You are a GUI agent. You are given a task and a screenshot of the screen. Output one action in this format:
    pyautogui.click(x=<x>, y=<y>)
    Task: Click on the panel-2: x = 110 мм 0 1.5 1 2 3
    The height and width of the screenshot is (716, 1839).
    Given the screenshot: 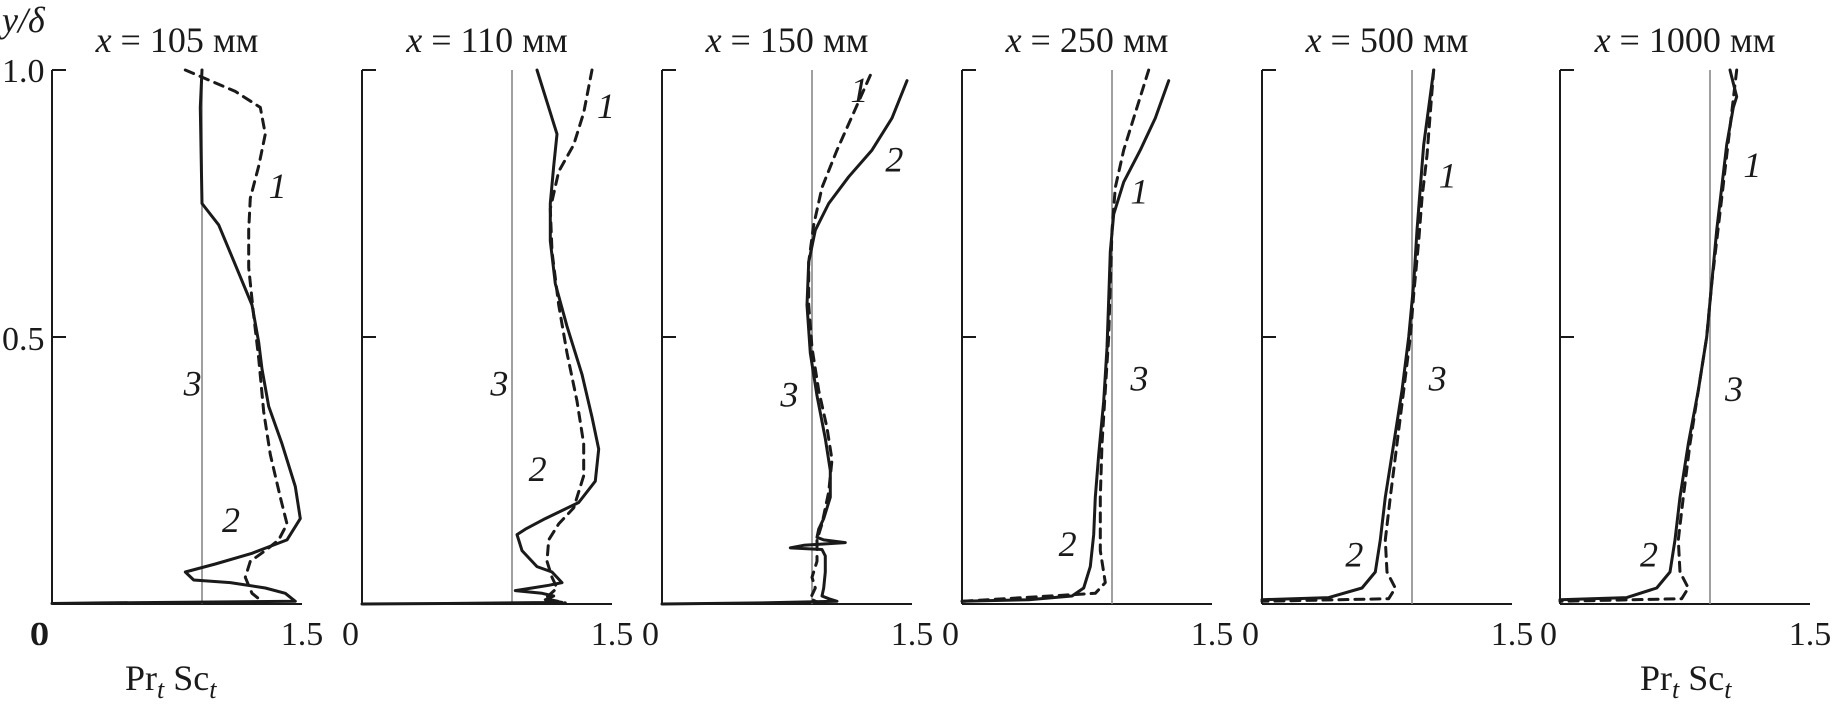 What is the action you would take?
    pyautogui.click(x=487, y=336)
    